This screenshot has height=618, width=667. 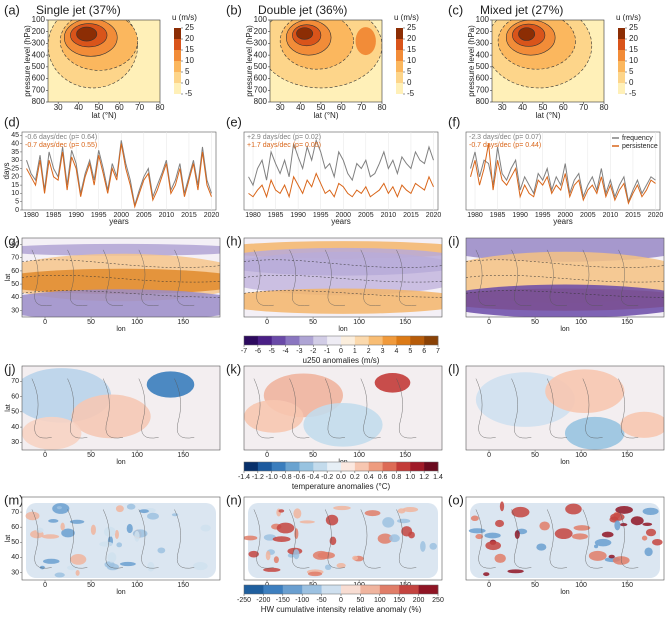 I want to click on y-tick-label: 30, so click(x=15, y=310).